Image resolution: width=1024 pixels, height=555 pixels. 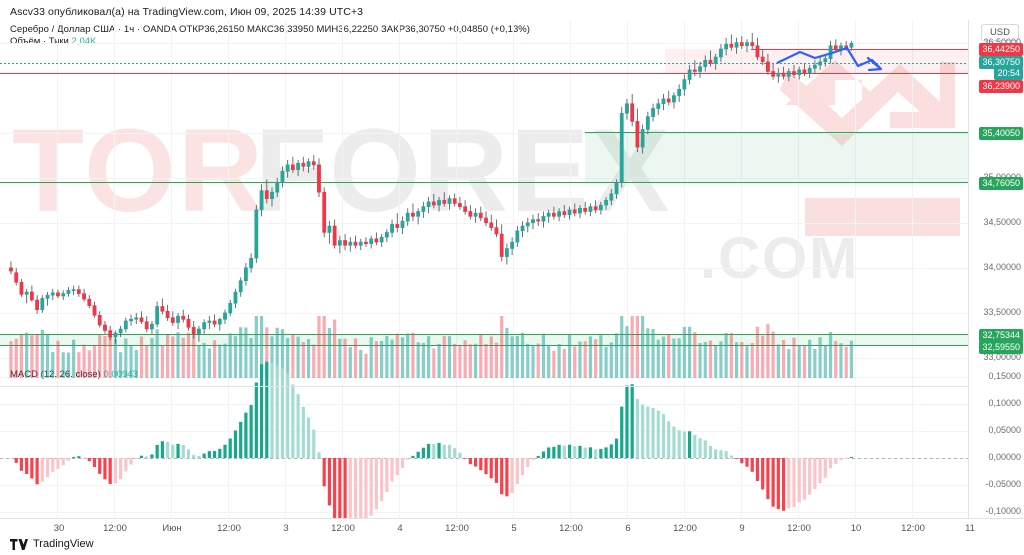 What do you see at coordinates (1002, 42) in the screenshot?
I see `price-tick: 36,50000` at bounding box center [1002, 42].